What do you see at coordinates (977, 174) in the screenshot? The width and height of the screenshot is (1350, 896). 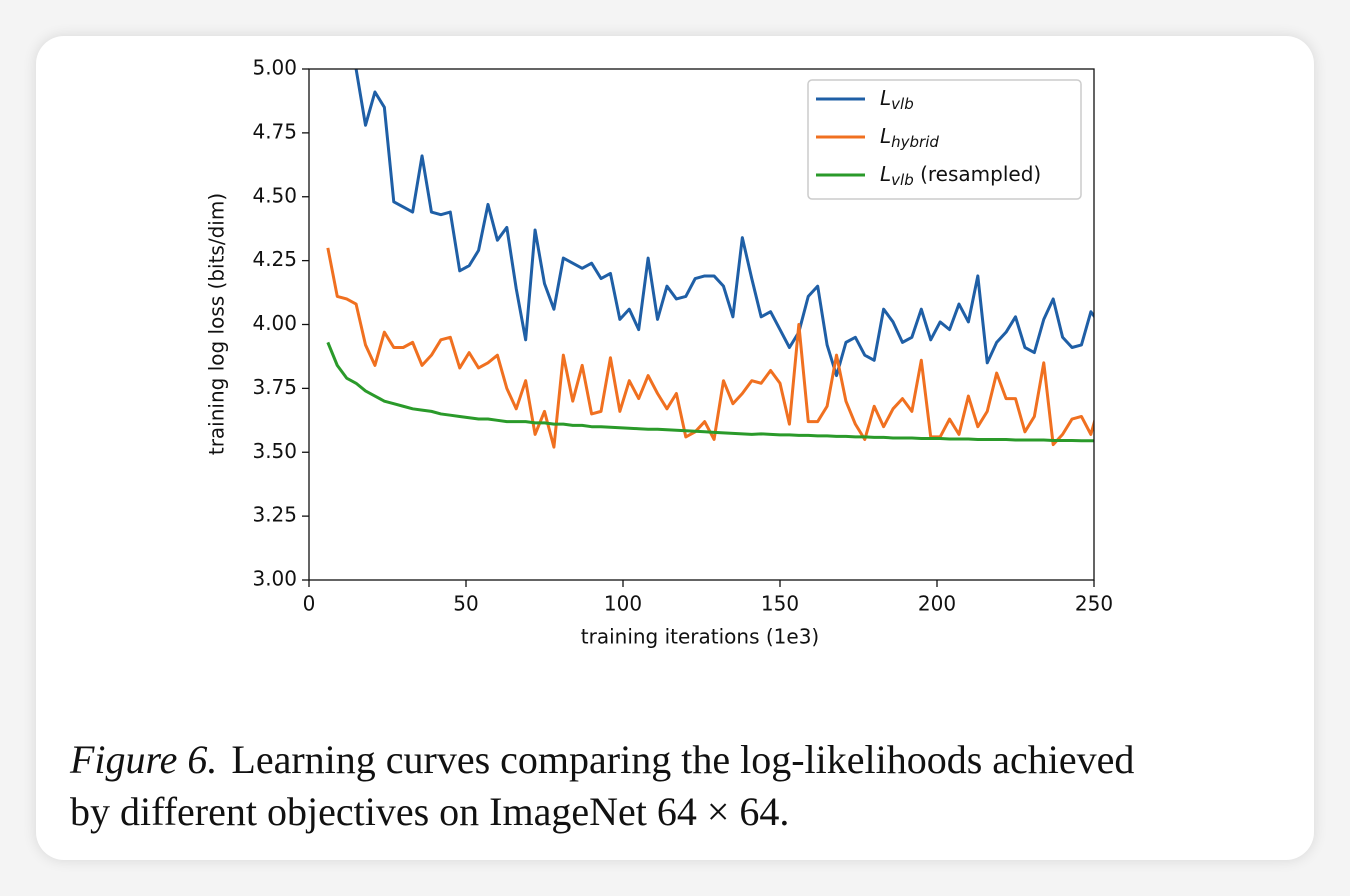 I see `legend-suffix: (resampled)` at bounding box center [977, 174].